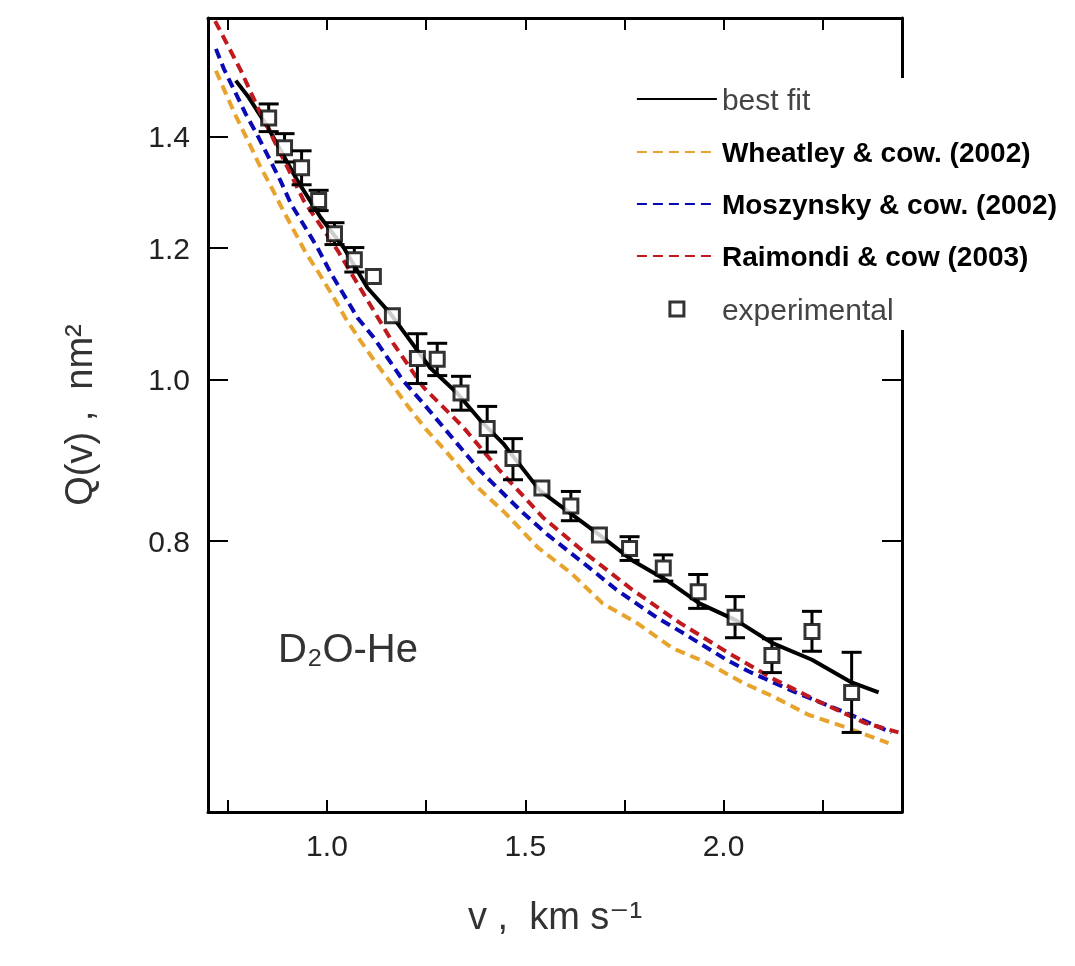 The image size is (1075, 966). What do you see at coordinates (525, 845) in the screenshot?
I see `x-tick-label: 1.5` at bounding box center [525, 845].